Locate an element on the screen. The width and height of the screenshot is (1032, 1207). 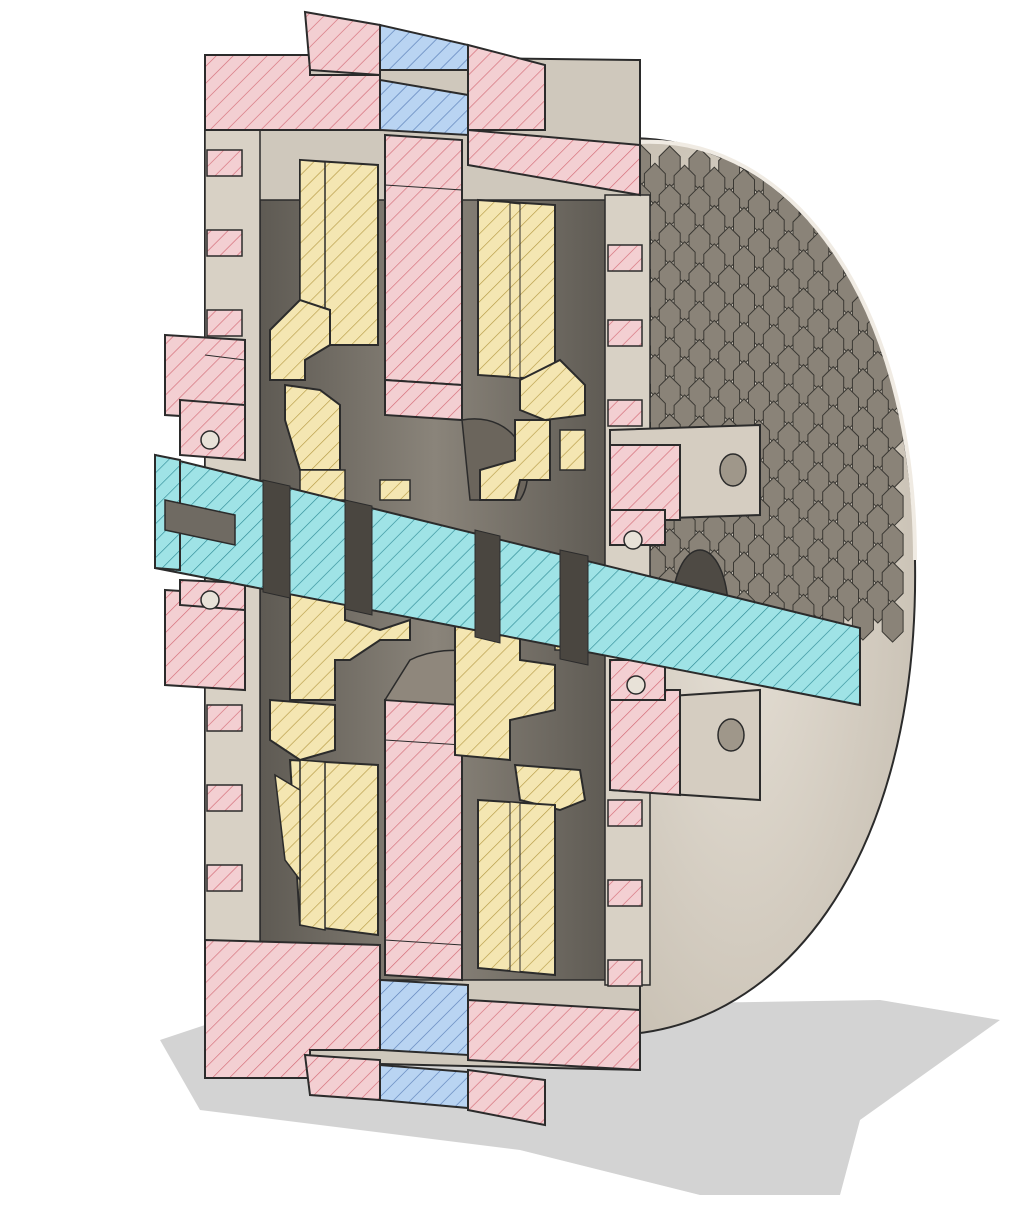
left-bearing is located at coordinates (205, 512).